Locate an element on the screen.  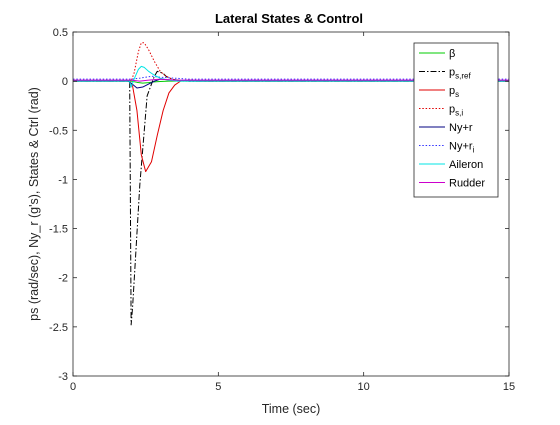
y-tick-label: -0.5 is located at coordinates (58, 131).